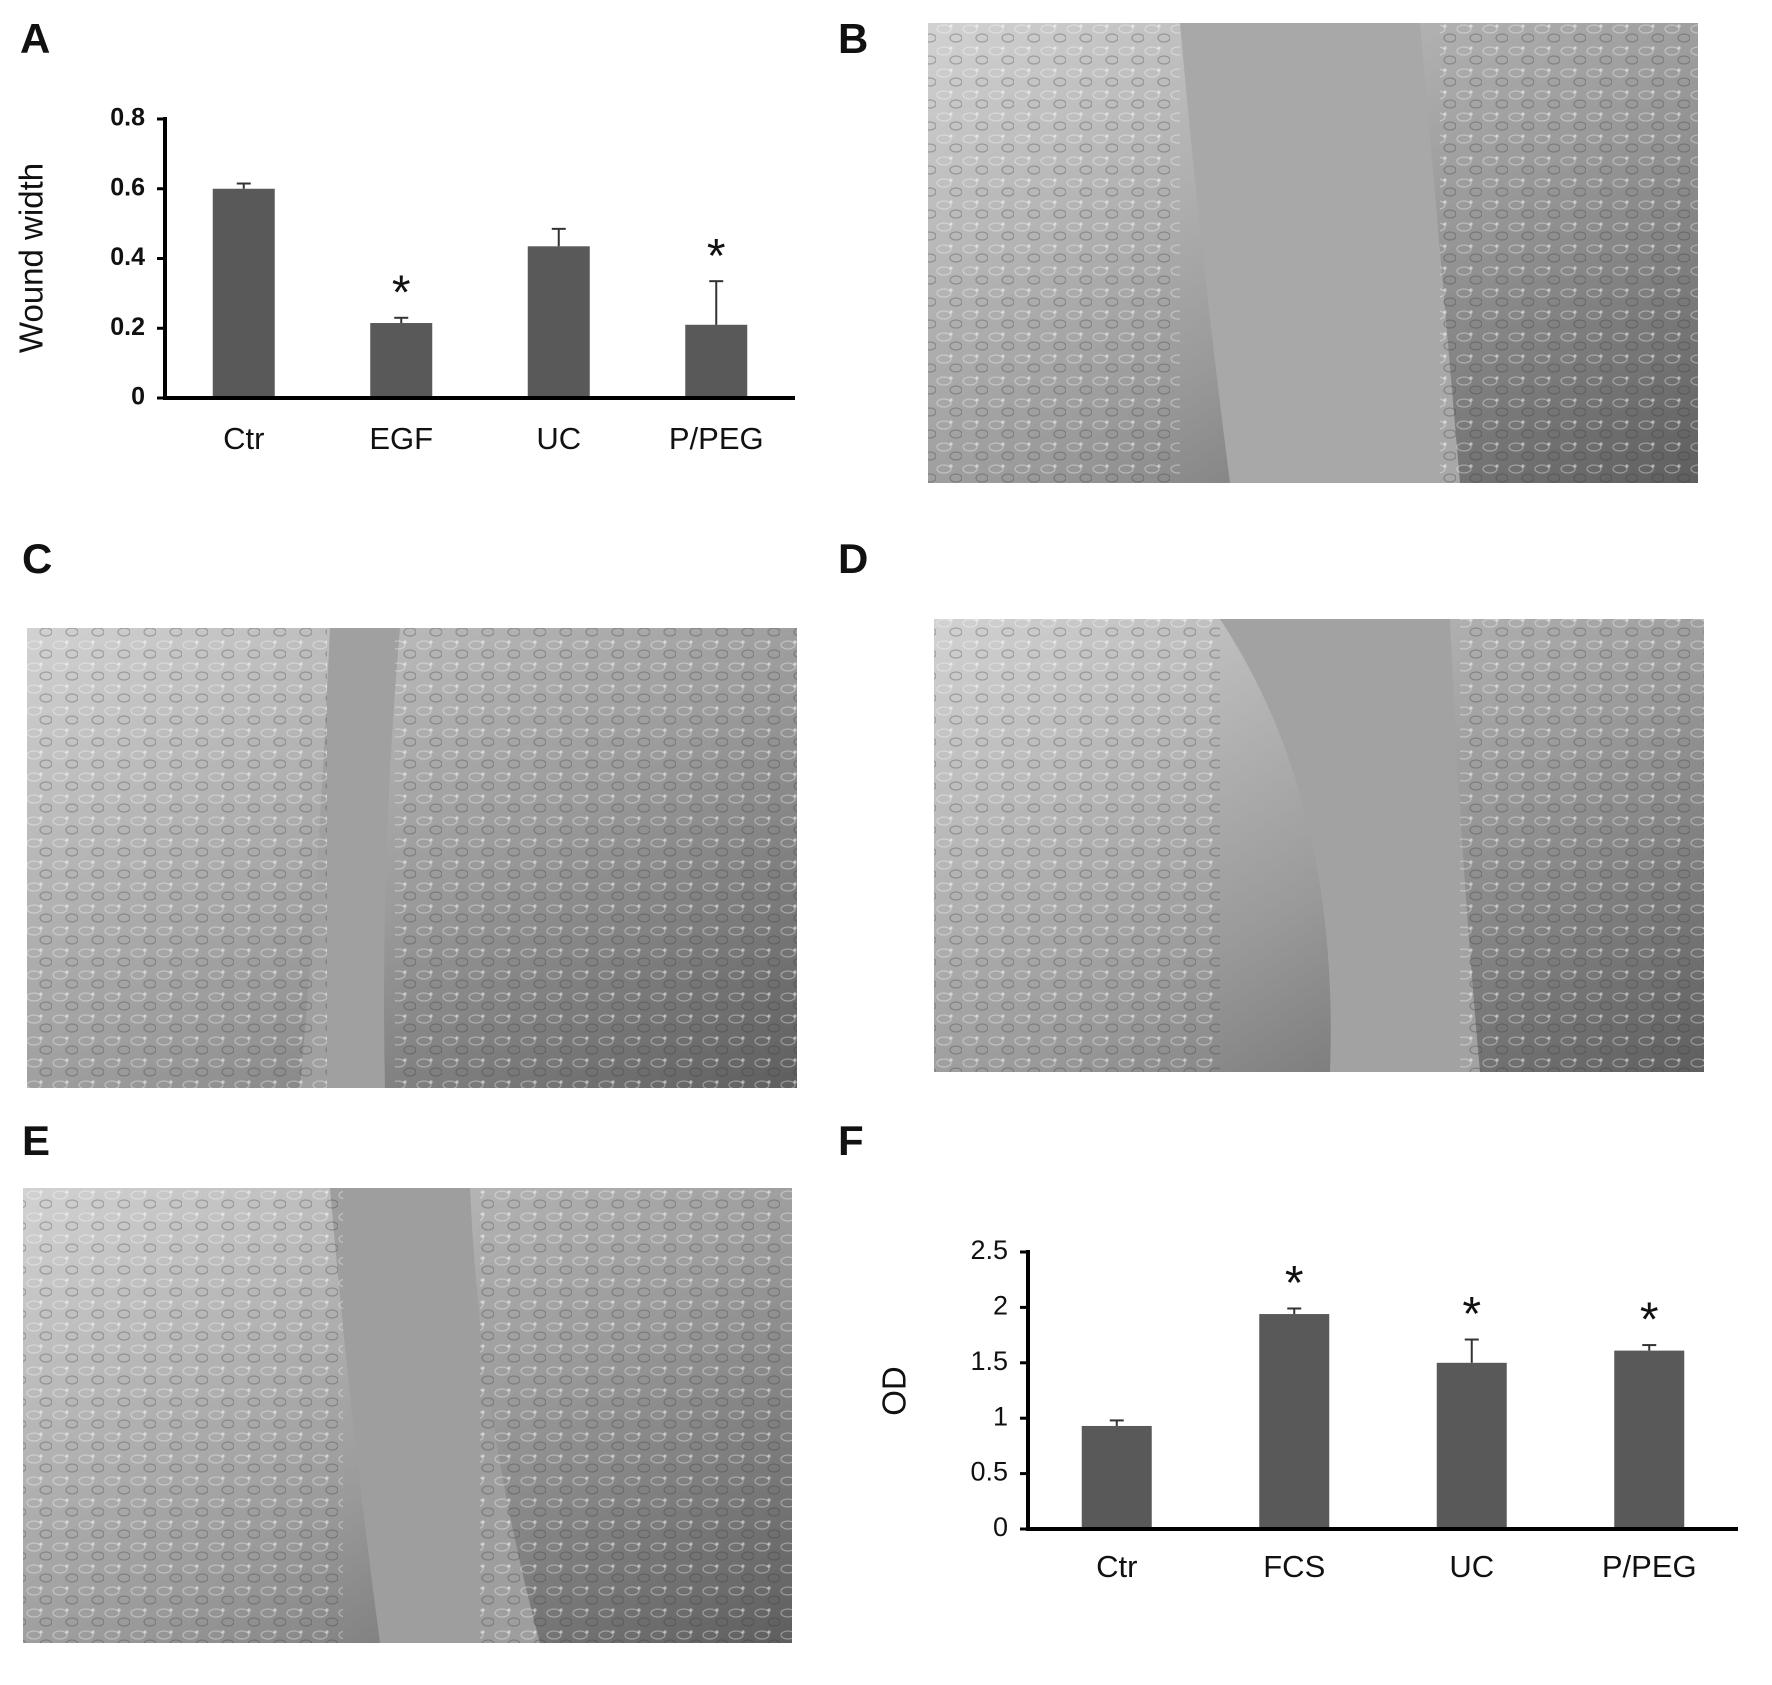 Image resolution: width=1772 pixels, height=1685 pixels. Describe the element at coordinates (401, 438) in the screenshot. I see `x-tick-label: EGF` at that location.